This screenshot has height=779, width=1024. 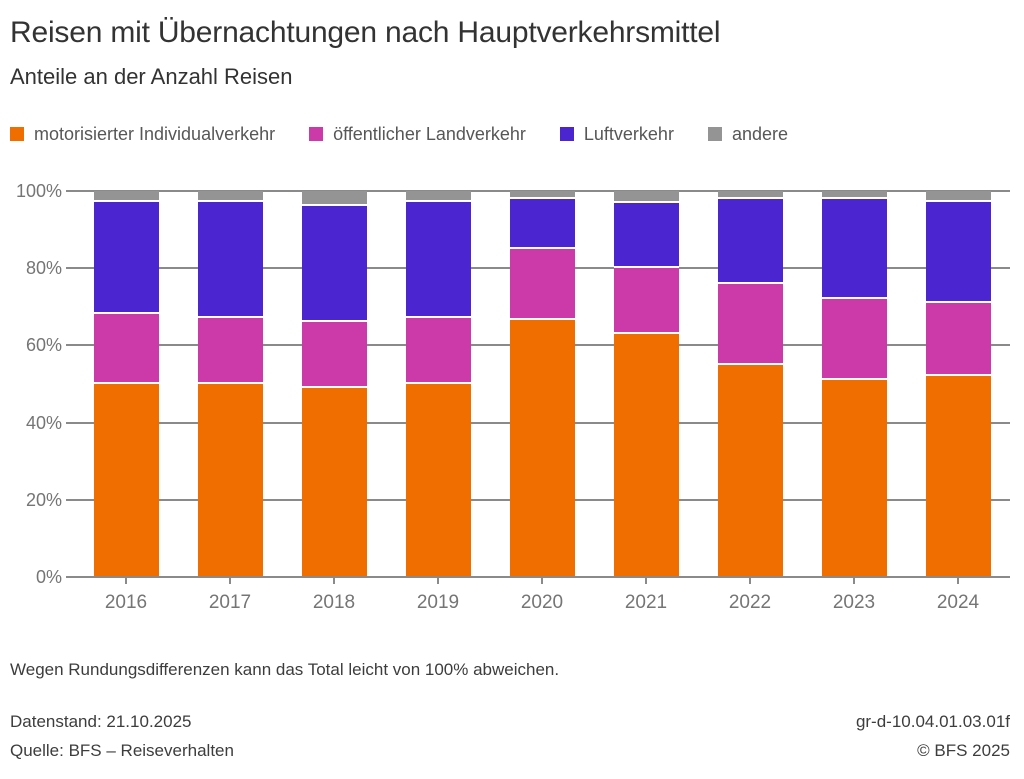 I want to click on x-axis-cell-2022: 2022, so click(x=750, y=595).